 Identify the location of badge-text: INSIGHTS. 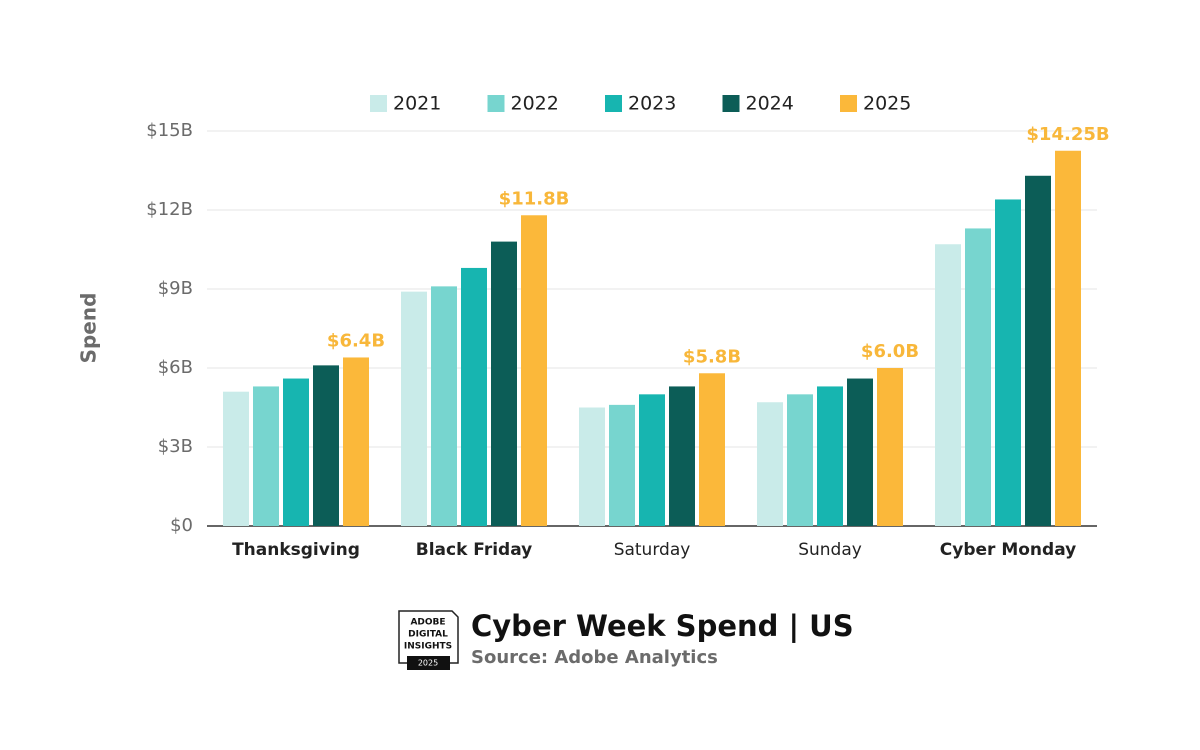
(428, 647).